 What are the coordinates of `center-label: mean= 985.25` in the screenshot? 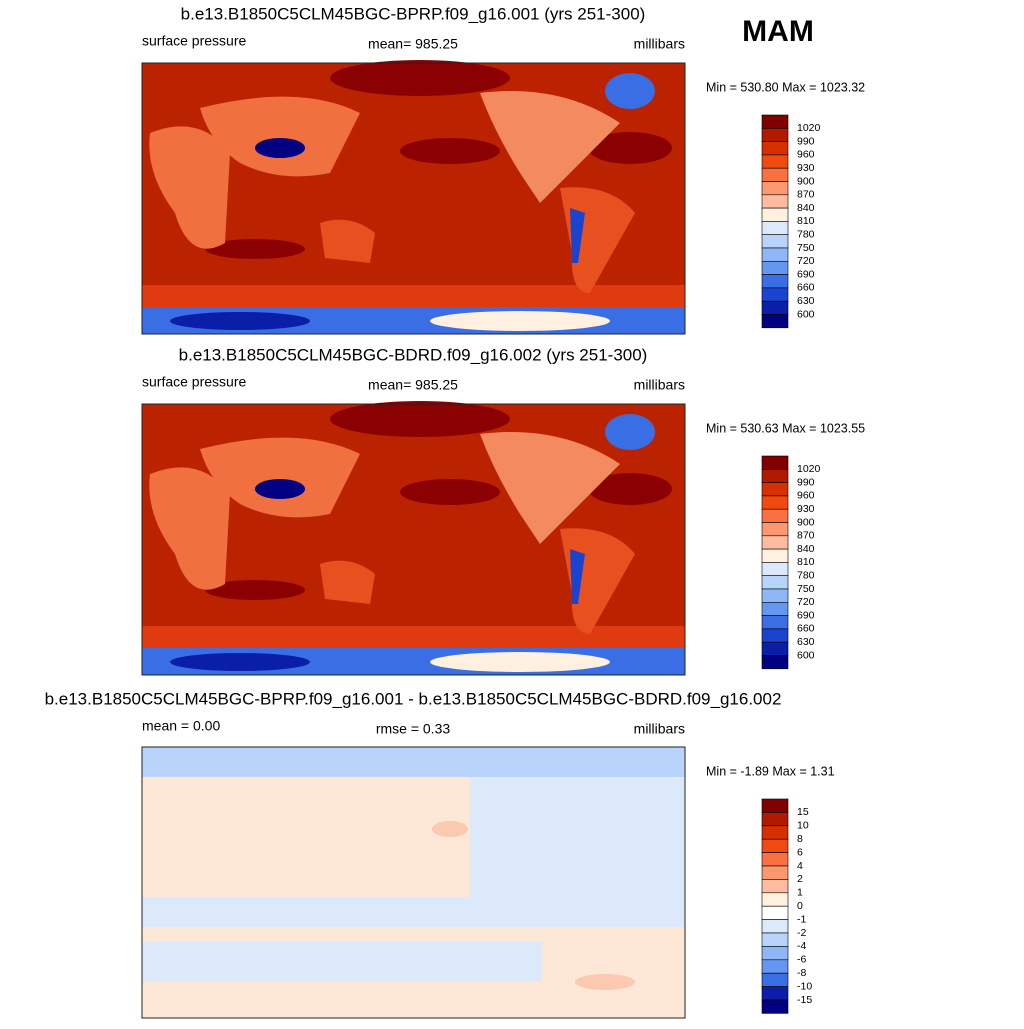 It's located at (413, 385).